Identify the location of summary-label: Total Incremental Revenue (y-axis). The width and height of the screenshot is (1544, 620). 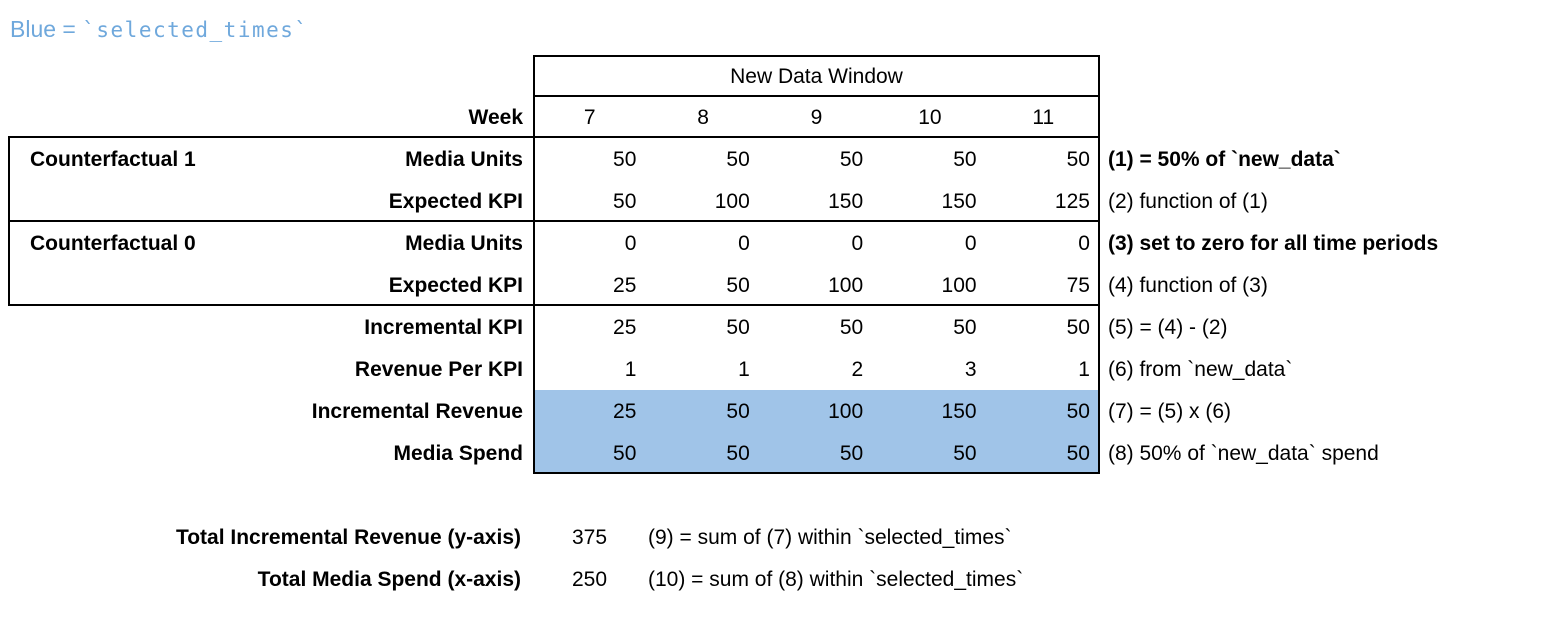
(348, 537).